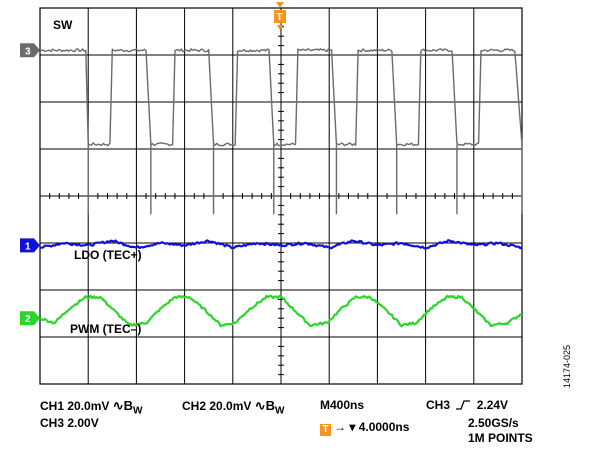  I want to click on trace-label-ldo: LDO (TEC+), so click(108, 255).